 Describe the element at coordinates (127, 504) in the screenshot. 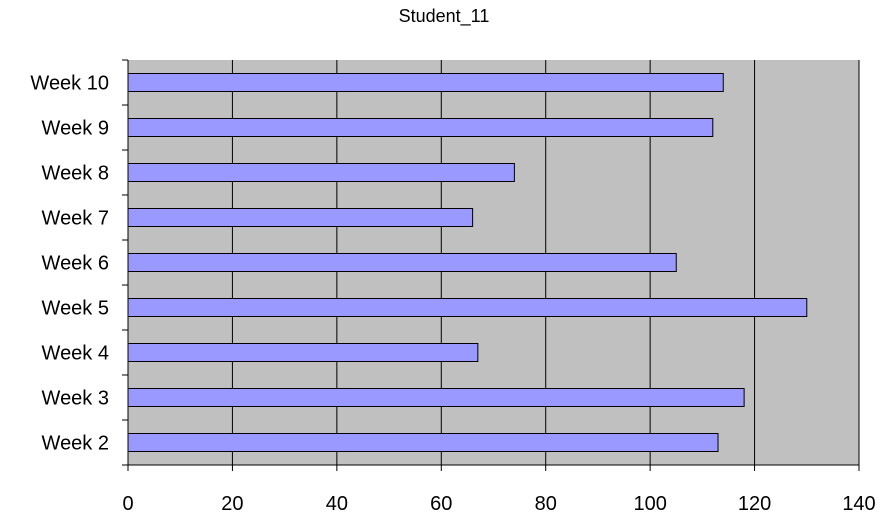

I see `x-tick-label: 0` at that location.